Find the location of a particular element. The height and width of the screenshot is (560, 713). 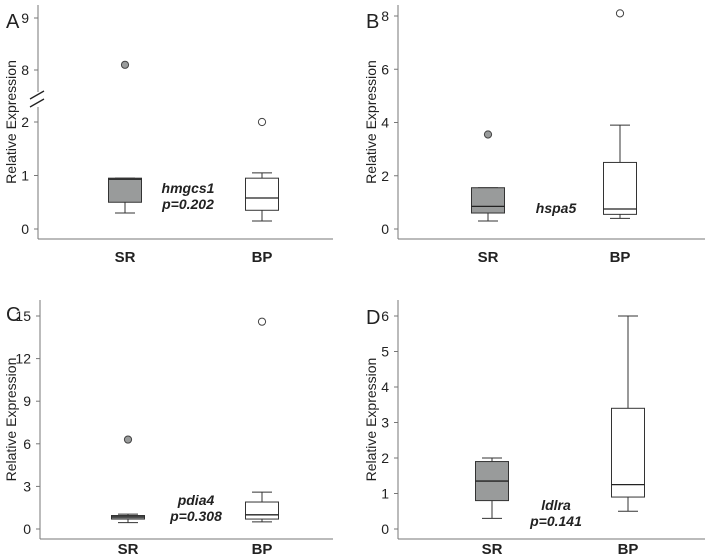

panel-label: C is located at coordinates (13, 315).